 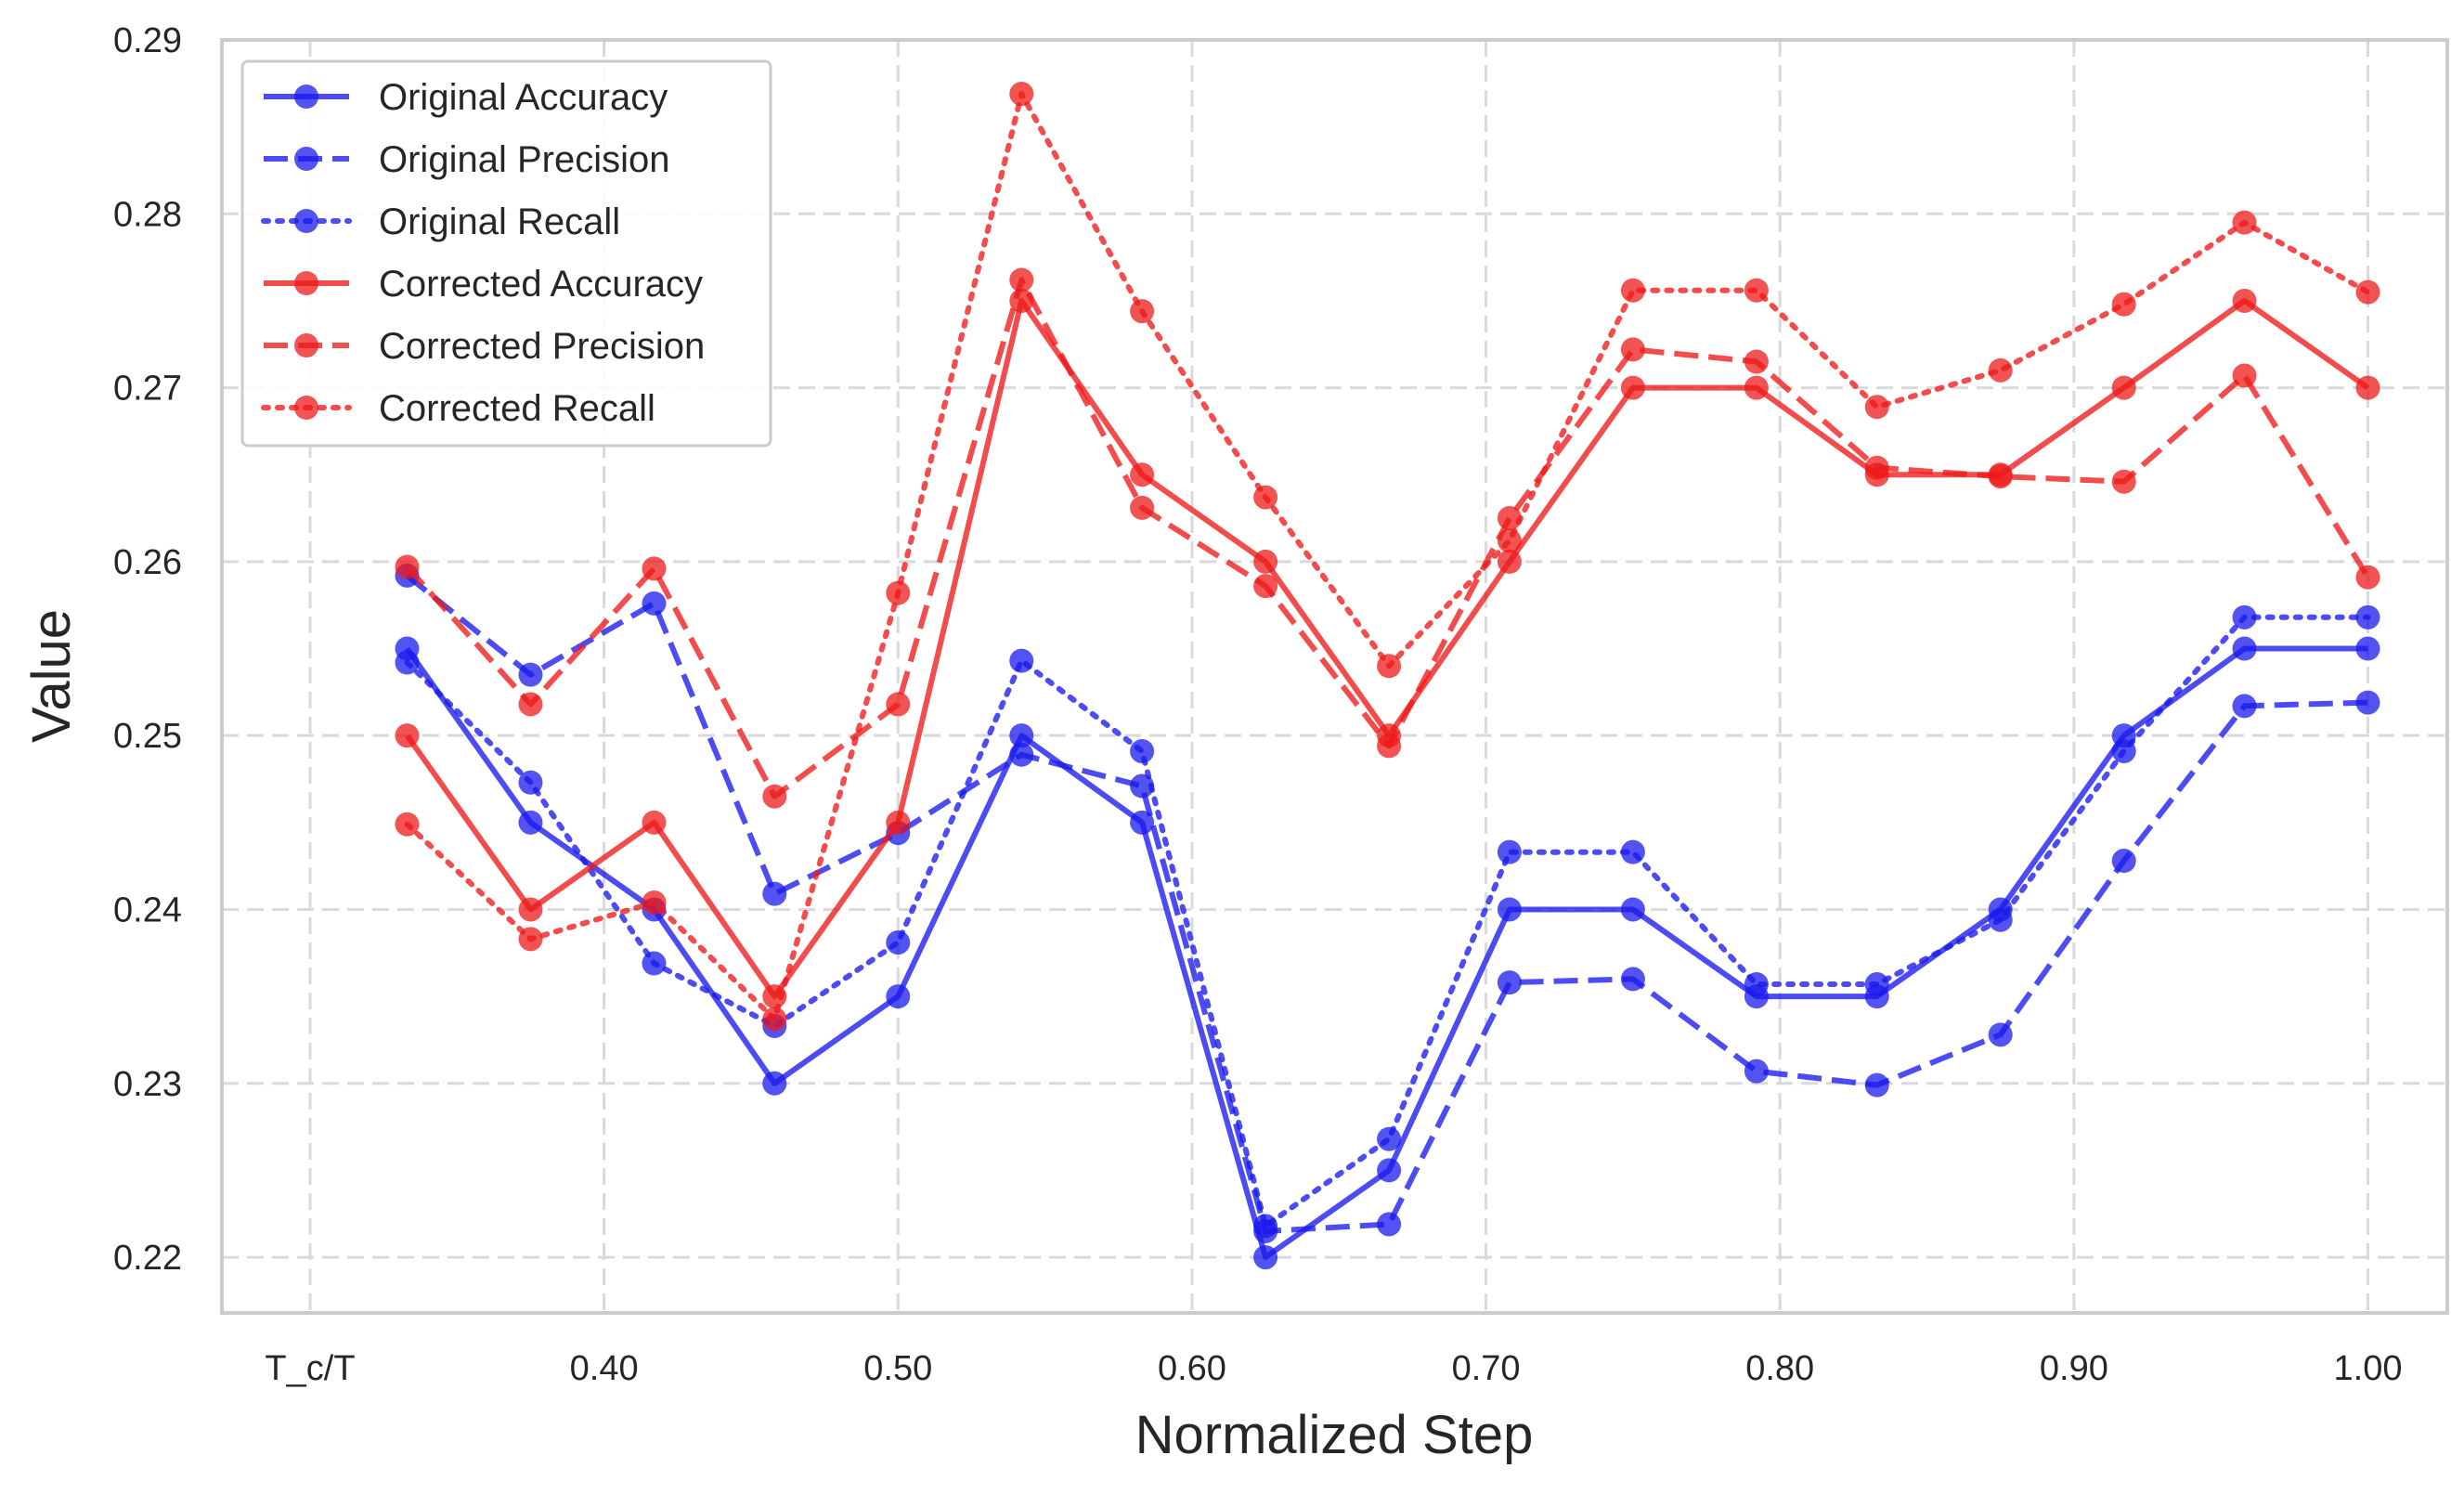 I want to click on legend-item-original-recall: Original Recall, so click(x=440, y=221).